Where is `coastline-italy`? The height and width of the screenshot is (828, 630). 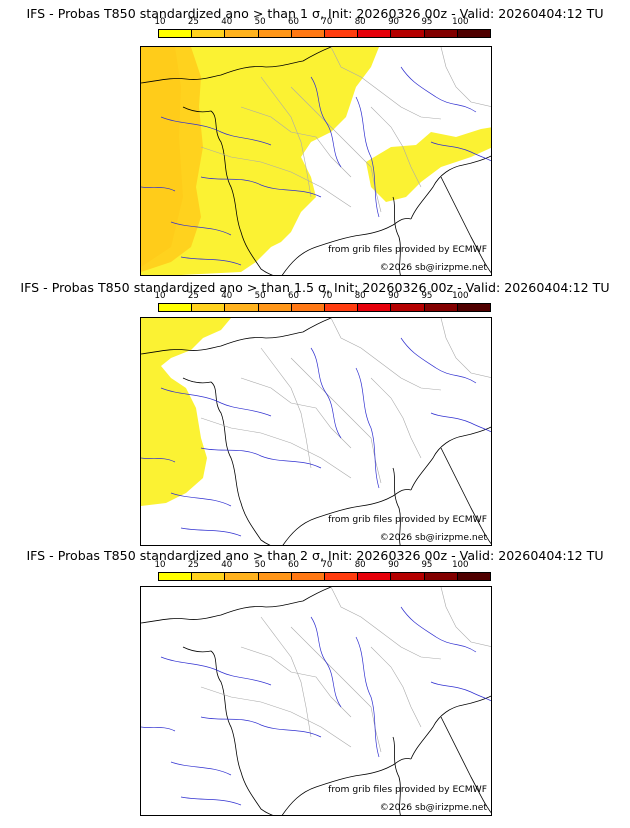
coastline-italy is located at coordinates (465, 765).